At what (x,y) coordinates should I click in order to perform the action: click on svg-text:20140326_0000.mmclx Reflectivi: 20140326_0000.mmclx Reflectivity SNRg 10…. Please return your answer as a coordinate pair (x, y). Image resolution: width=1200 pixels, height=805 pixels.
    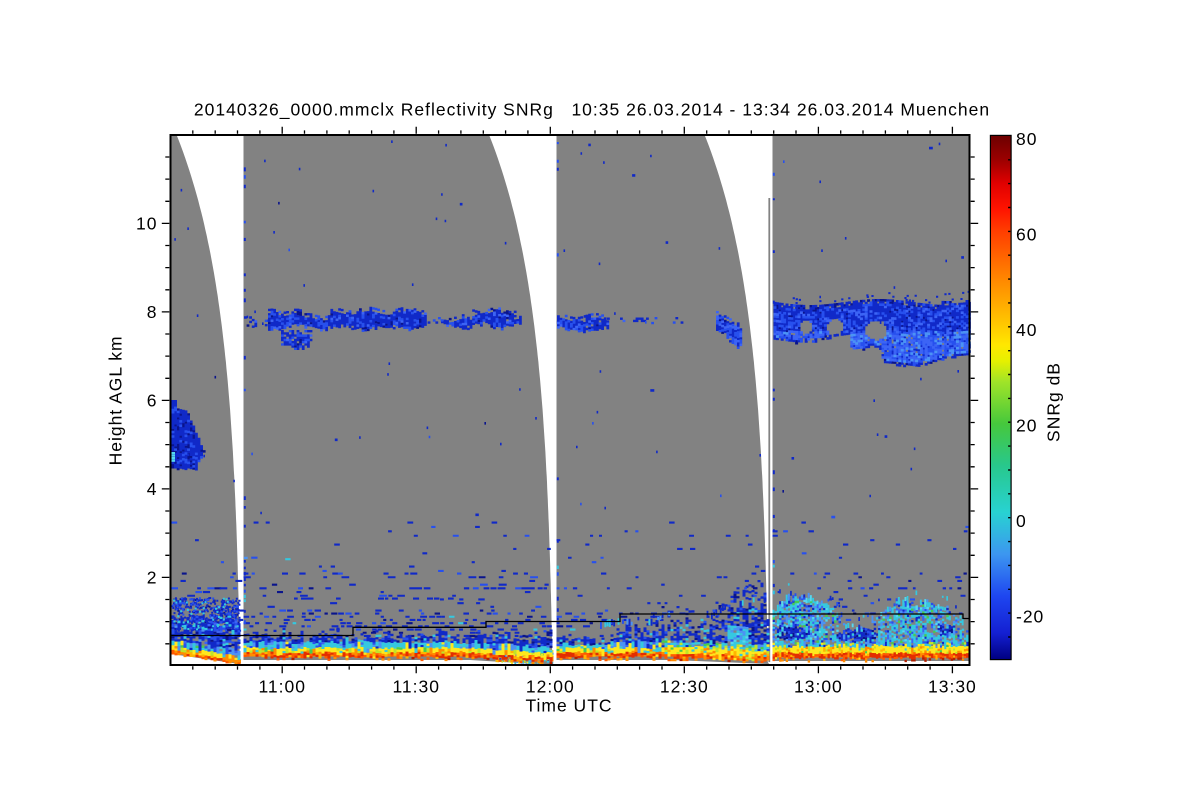
    Looking at the image, I should click on (592, 110).